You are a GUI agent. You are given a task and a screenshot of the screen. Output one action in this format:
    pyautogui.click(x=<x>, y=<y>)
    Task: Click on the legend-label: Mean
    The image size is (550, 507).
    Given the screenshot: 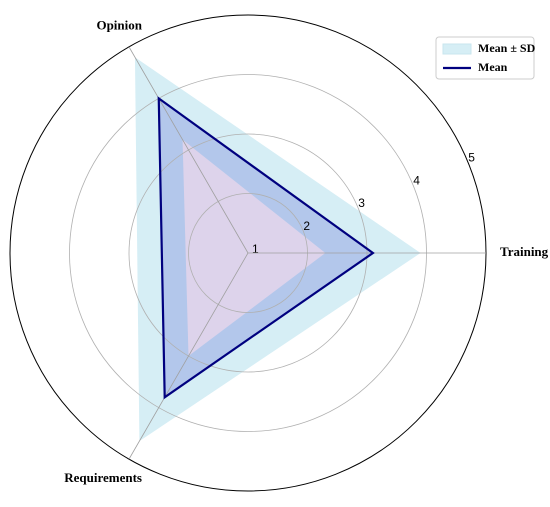 What is the action you would take?
    pyautogui.click(x=493, y=67)
    